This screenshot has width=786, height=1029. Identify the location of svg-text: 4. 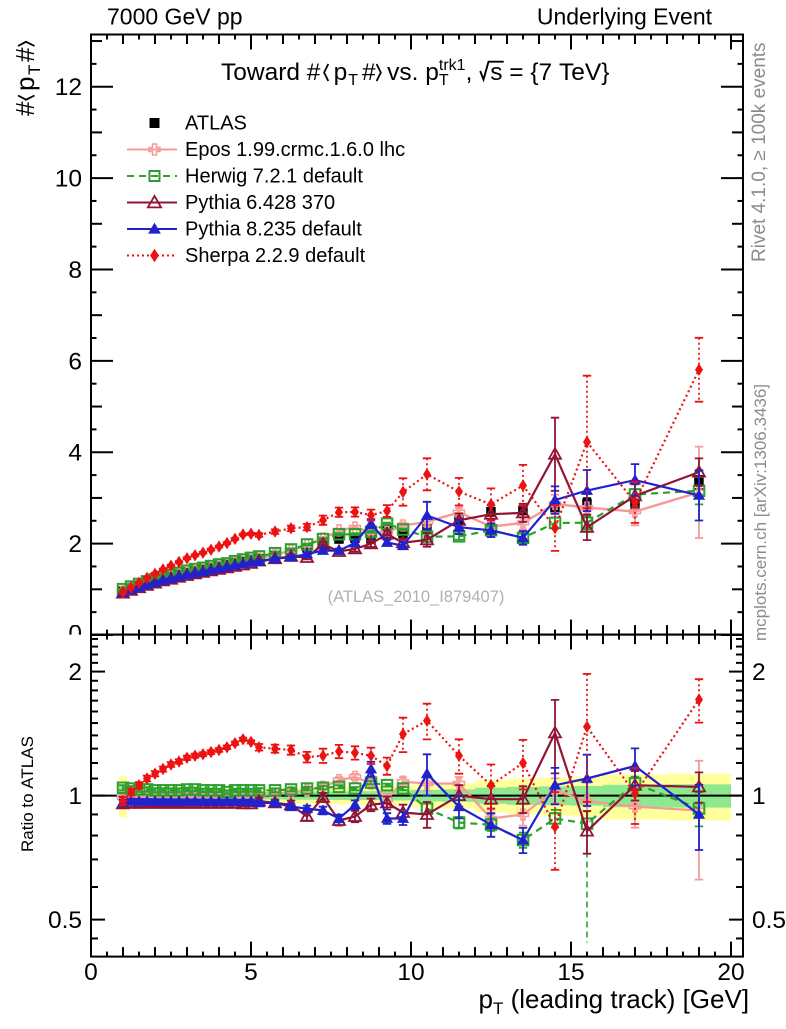
(75, 453).